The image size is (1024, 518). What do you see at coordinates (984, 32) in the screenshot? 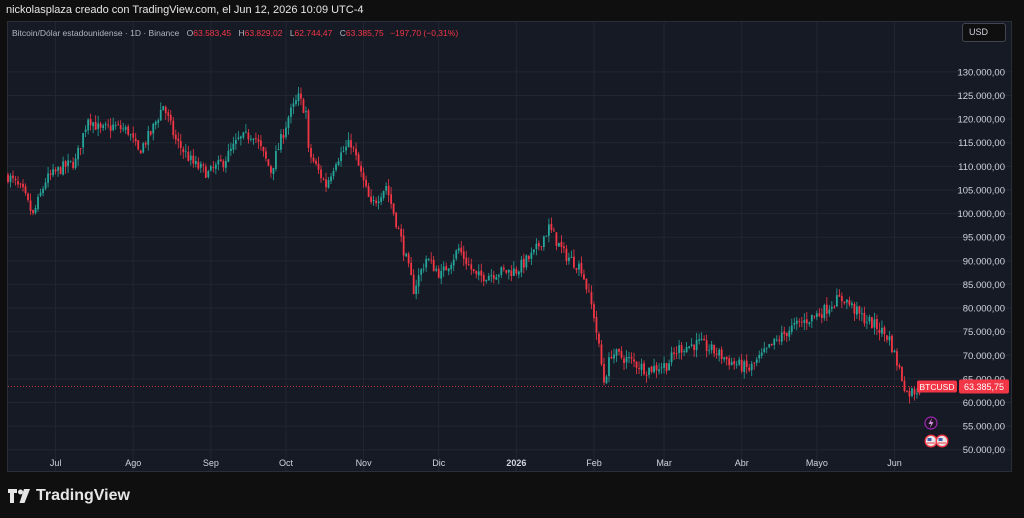
I see `currency-button: USD` at bounding box center [984, 32].